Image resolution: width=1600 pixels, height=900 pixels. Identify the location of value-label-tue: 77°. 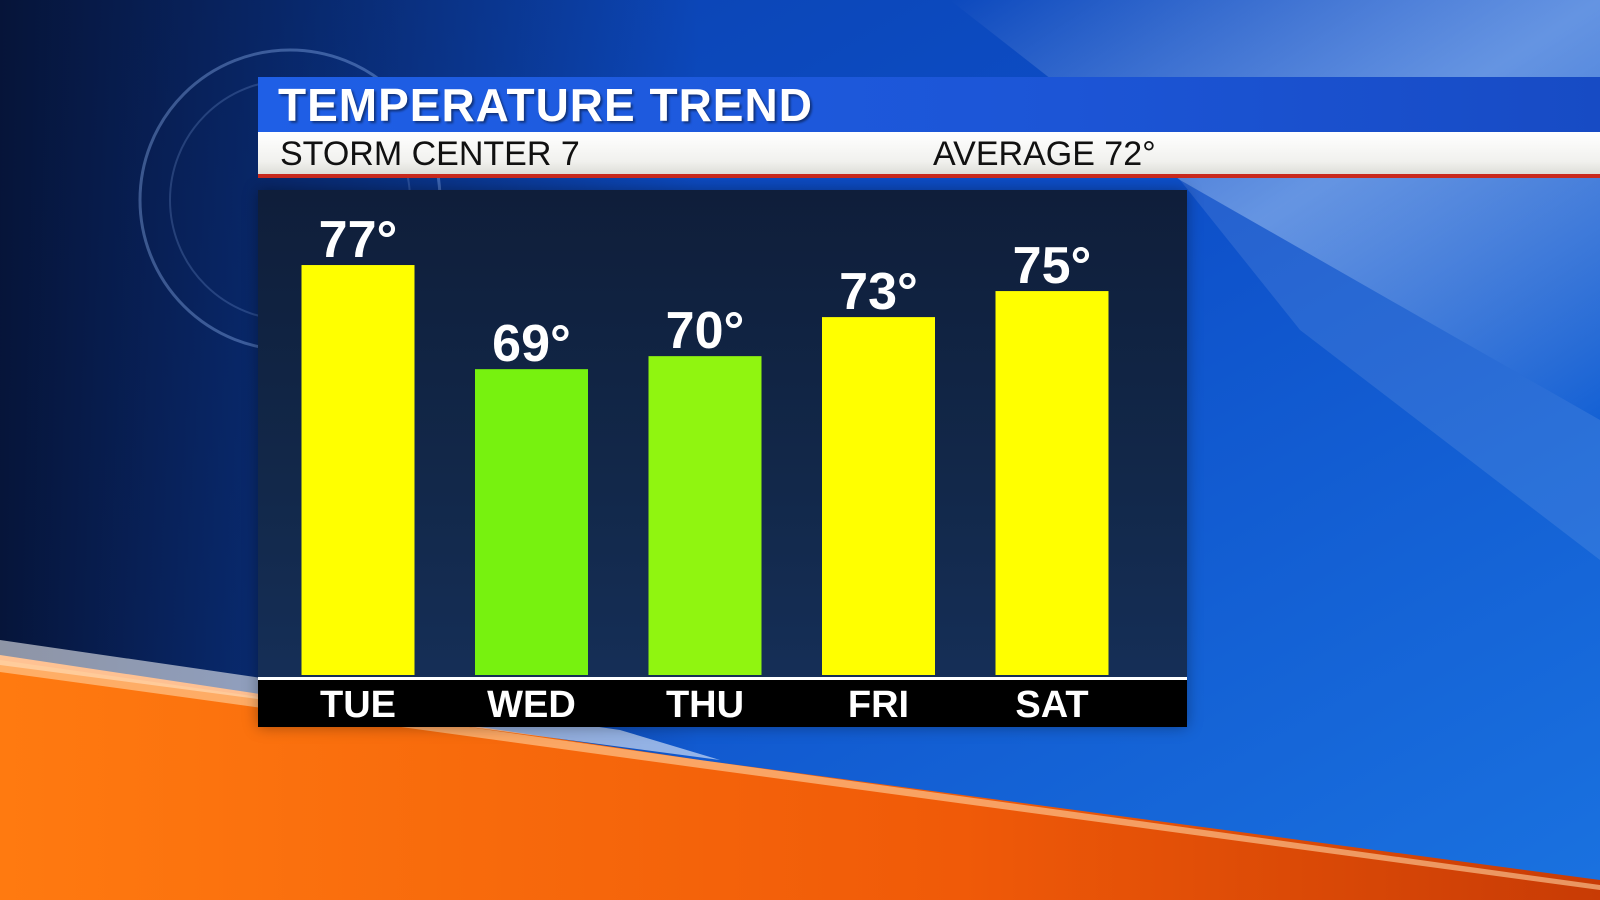
(358, 240).